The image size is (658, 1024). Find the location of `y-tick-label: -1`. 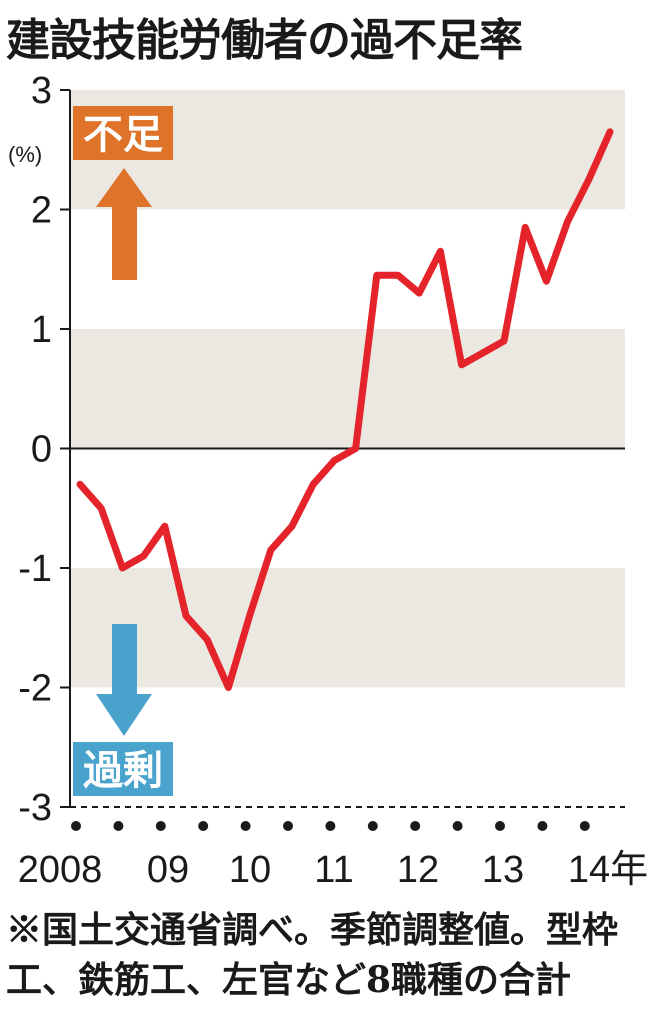

y-tick-label: -1 is located at coordinates (35, 569).